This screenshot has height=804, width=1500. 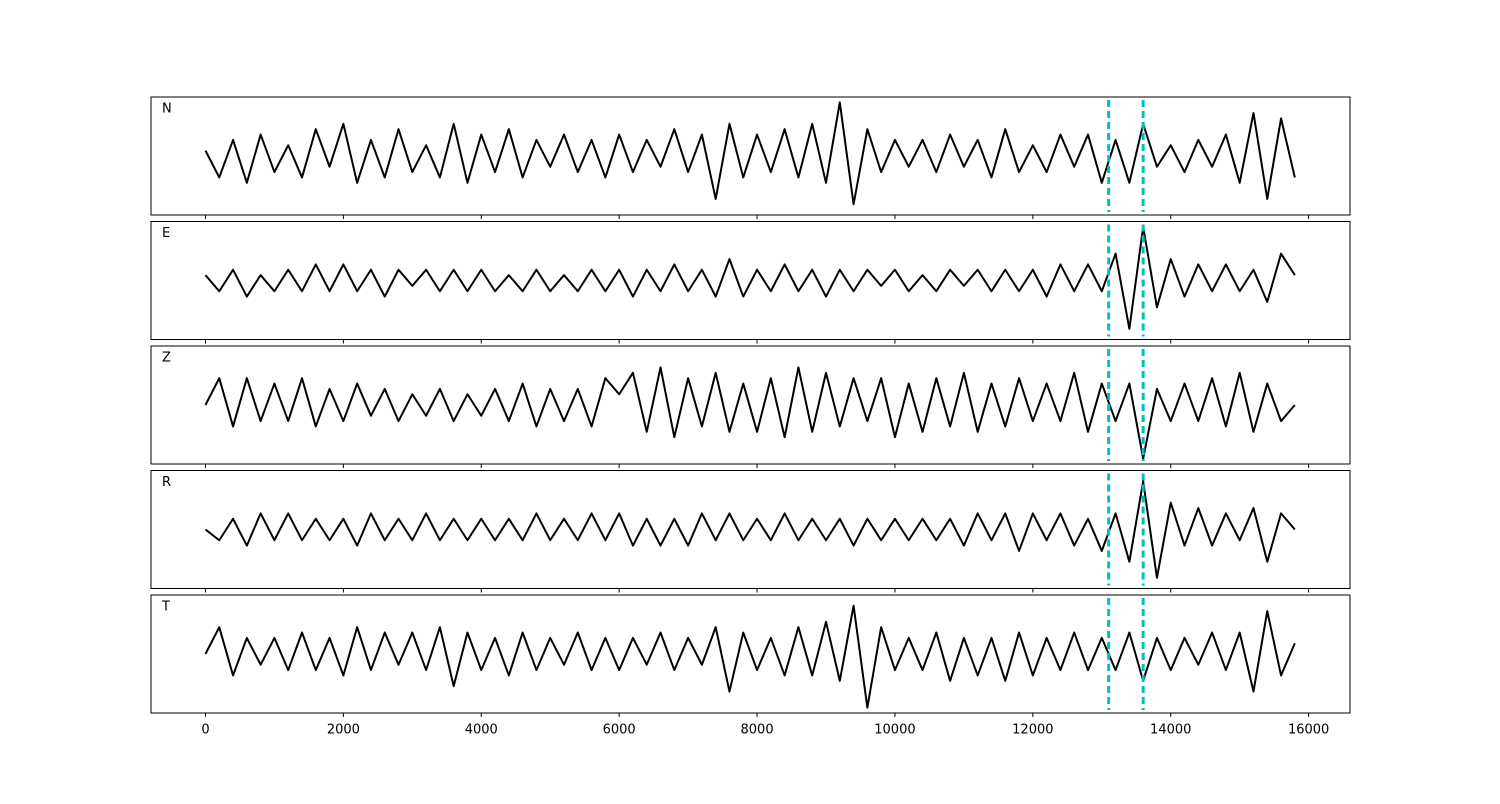 I want to click on x-tick-label: 2000, so click(x=343, y=730).